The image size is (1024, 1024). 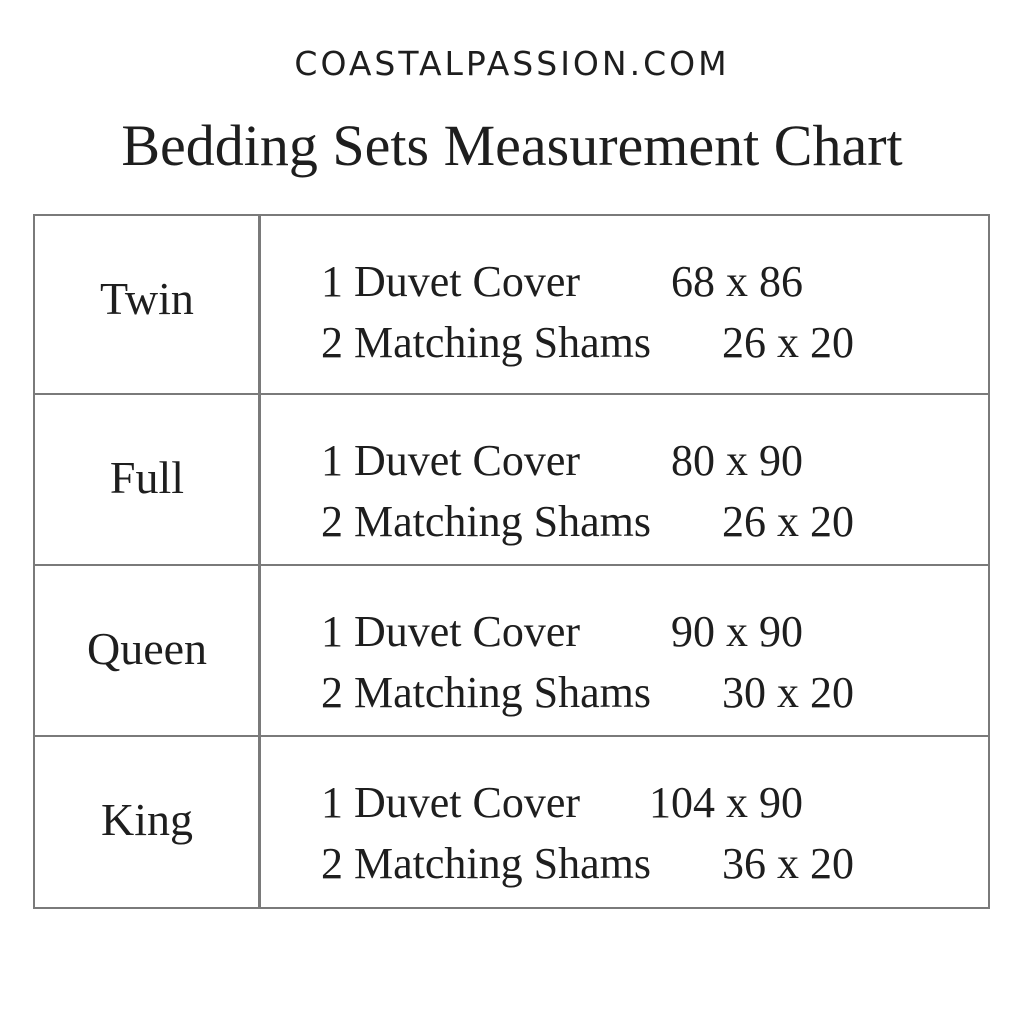 What do you see at coordinates (737, 460) in the screenshot?
I see `duvet-dimensions: 80 x 90` at bounding box center [737, 460].